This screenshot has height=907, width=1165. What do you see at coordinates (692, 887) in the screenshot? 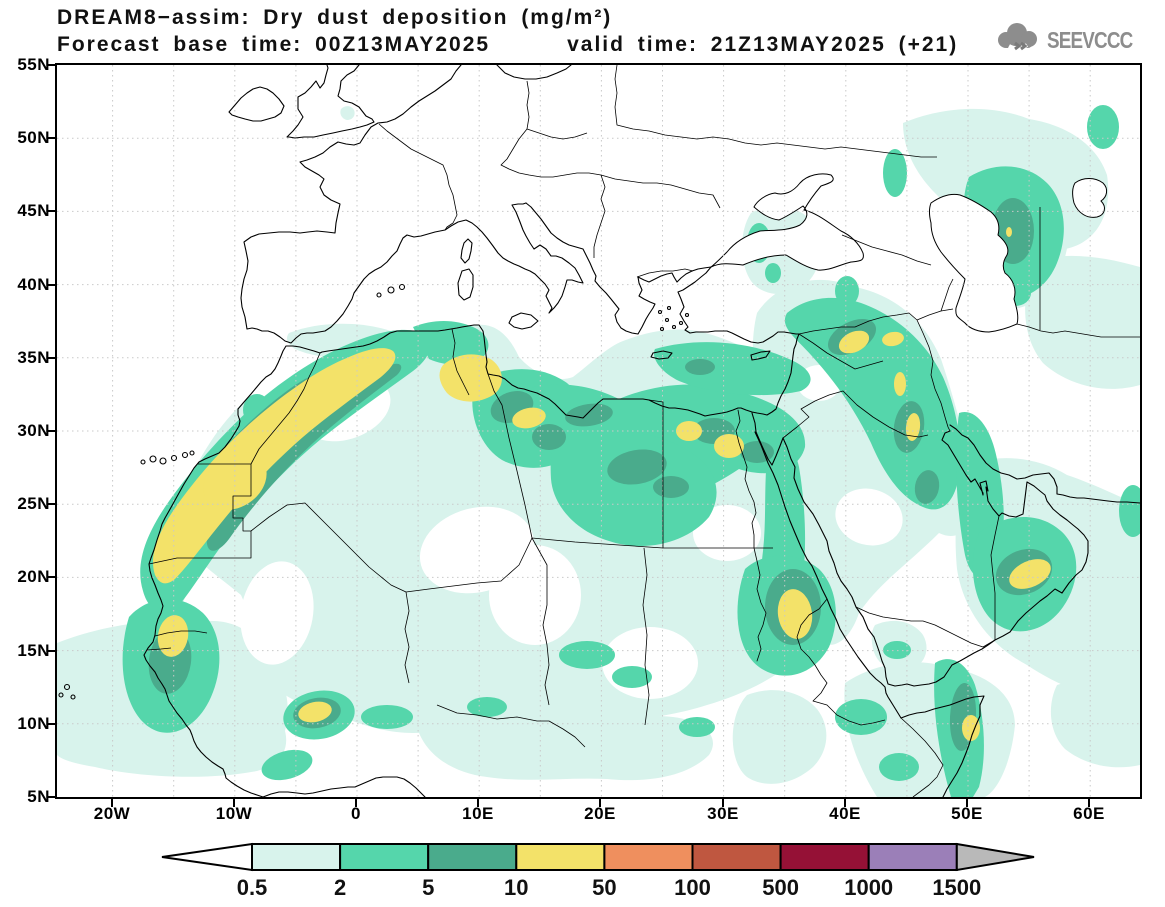
I see `legend-value-100: 100` at bounding box center [692, 887].